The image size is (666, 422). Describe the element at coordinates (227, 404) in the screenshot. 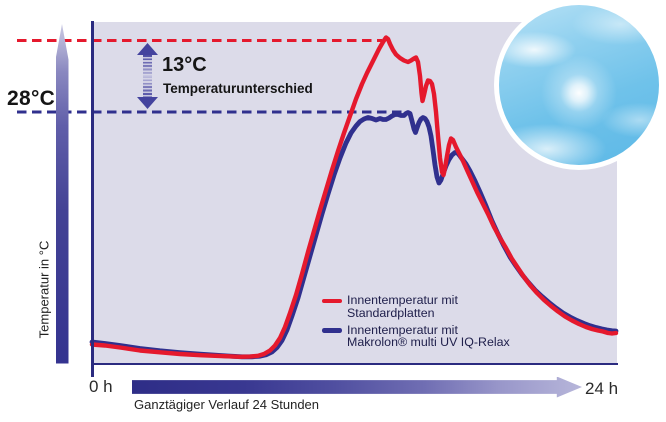

I see `x-axis-caption: Ganztägiger Verlauf 24 Stunden` at that location.